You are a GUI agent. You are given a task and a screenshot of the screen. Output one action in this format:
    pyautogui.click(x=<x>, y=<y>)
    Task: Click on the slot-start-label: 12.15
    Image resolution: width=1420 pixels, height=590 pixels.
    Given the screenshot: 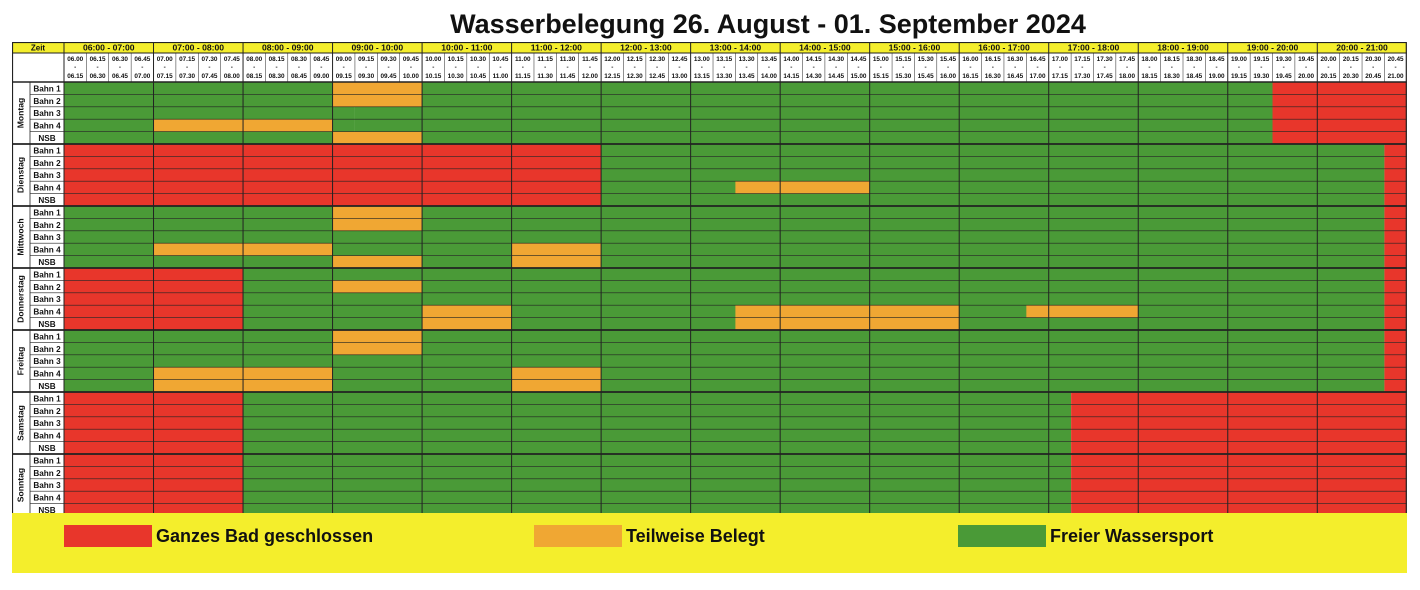 What is the action you would take?
    pyautogui.click(x=635, y=59)
    